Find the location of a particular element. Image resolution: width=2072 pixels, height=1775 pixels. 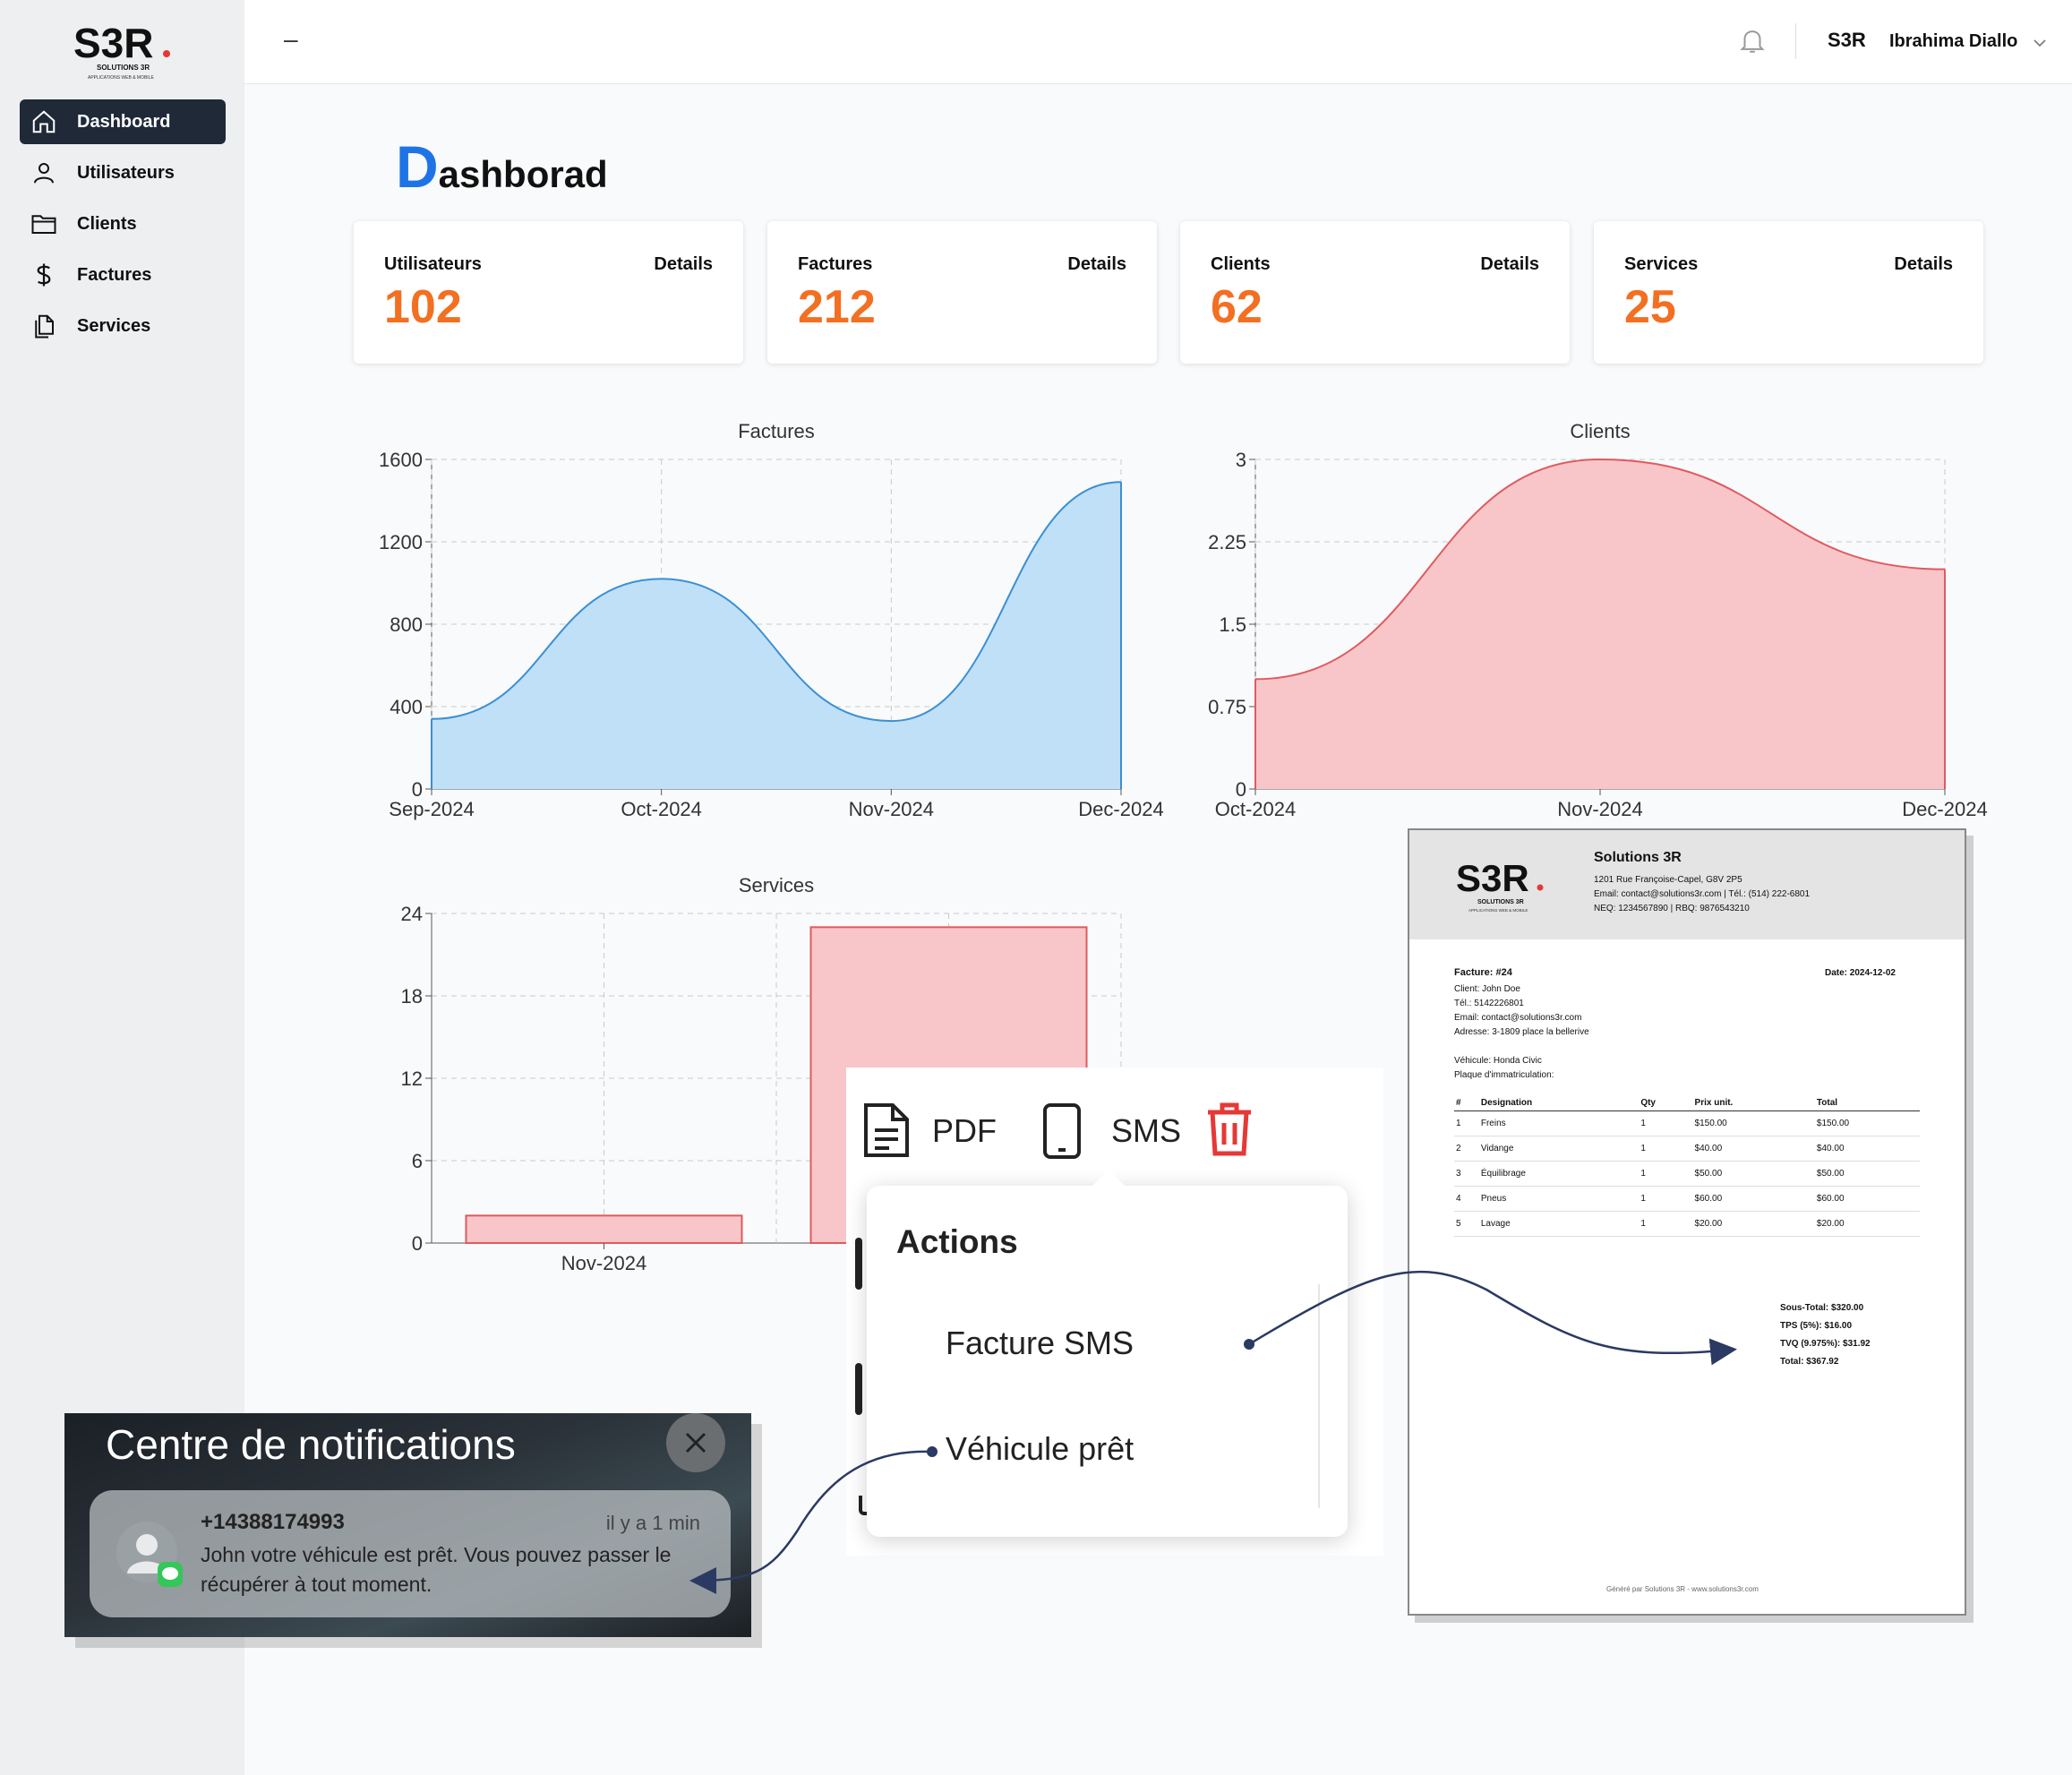

invoice-subtotal: Sous-Total: $320.00 is located at coordinates (1822, 1308).